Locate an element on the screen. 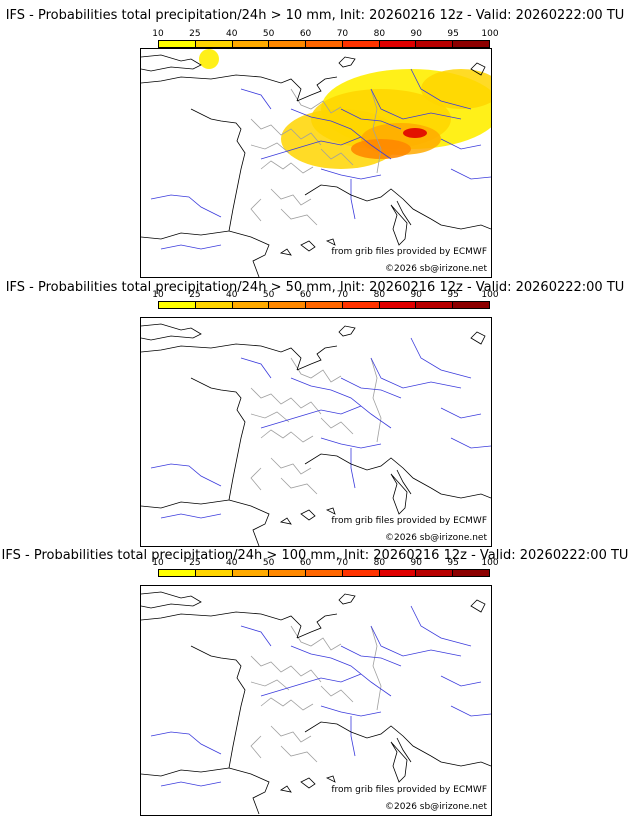 Image resolution: width=630 pixels, height=828 pixels. colorbar: 10 25 40 50 60 70 80 90 95 100 is located at coordinates (325, 299).